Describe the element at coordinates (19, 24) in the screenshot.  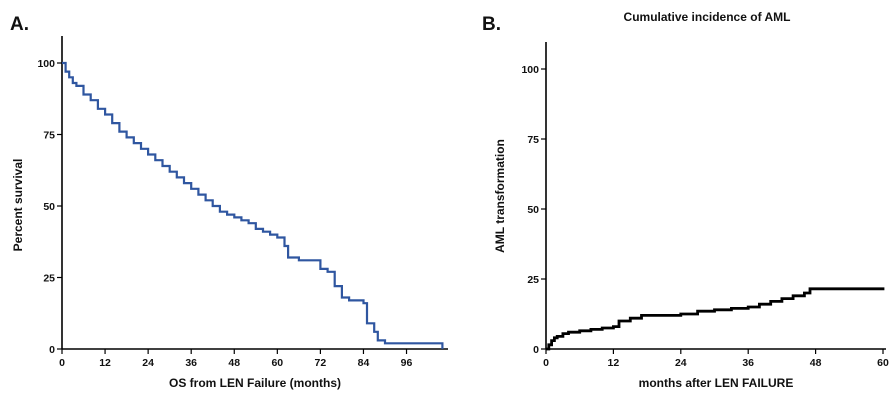
I see `panel-label-a: A.` at that location.